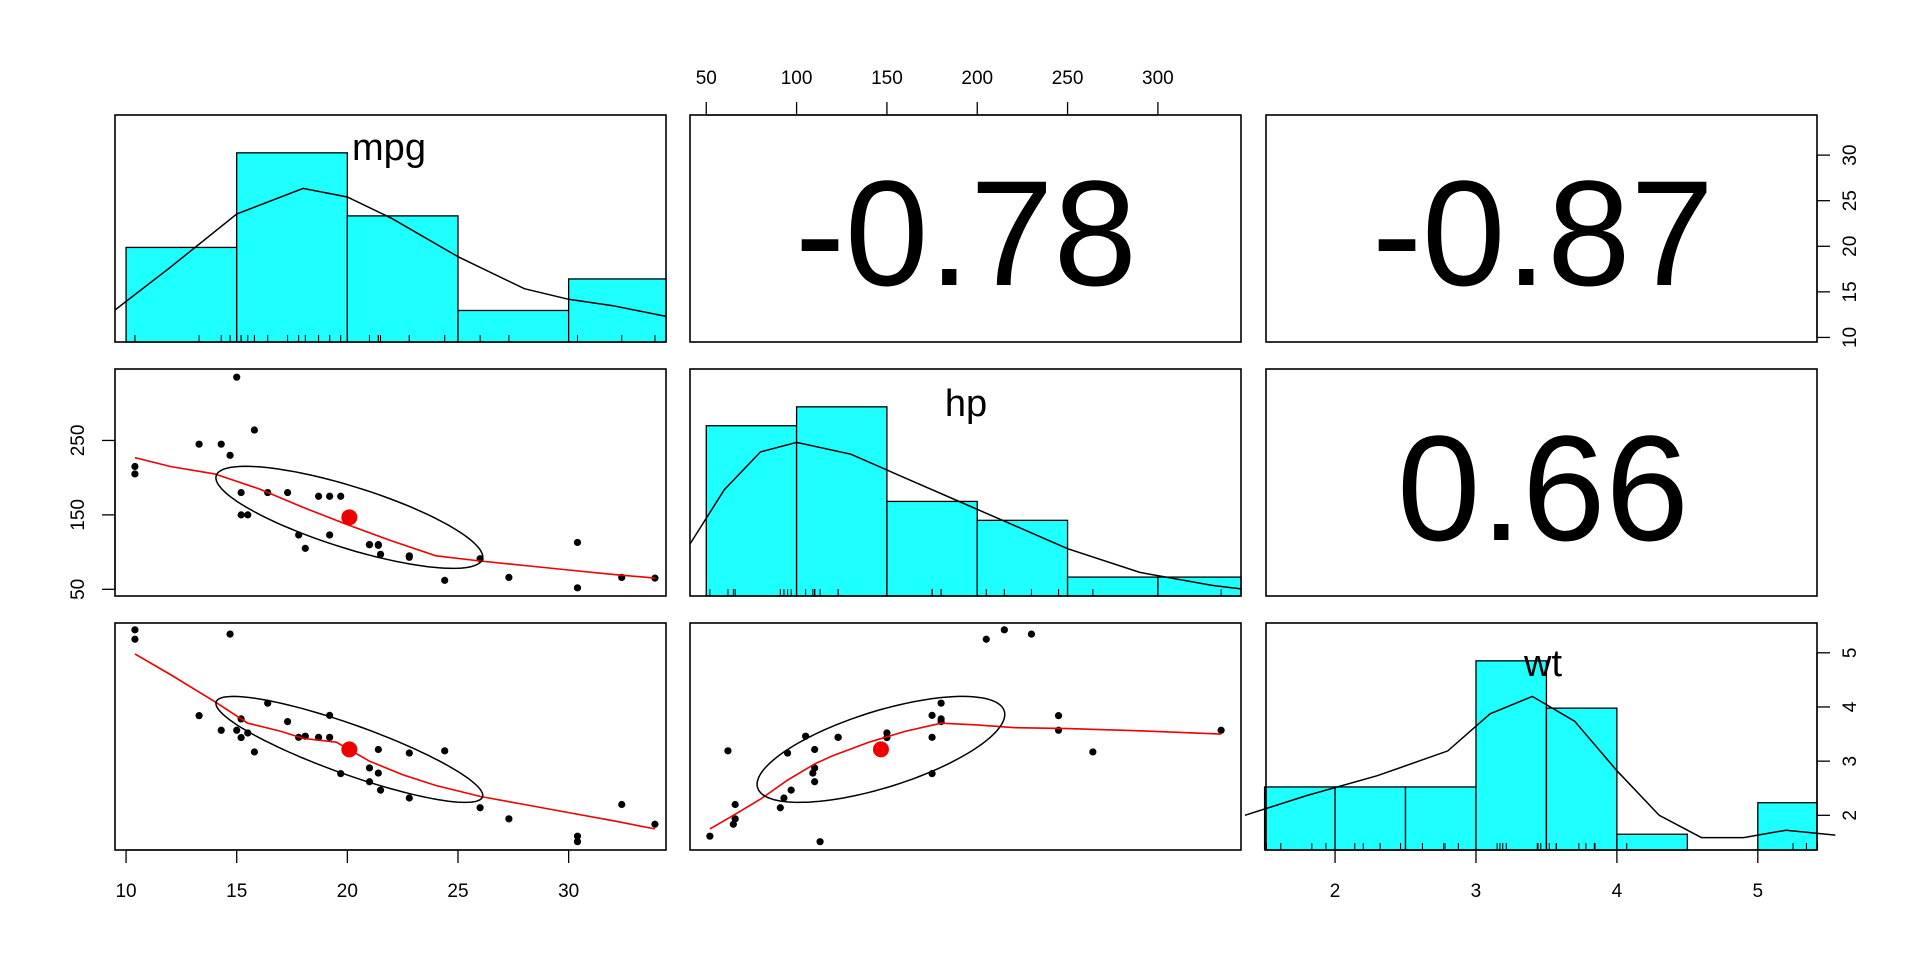 This screenshot has width=1920, height=960. I want to click on density-curve-hp, so click(965, 515).